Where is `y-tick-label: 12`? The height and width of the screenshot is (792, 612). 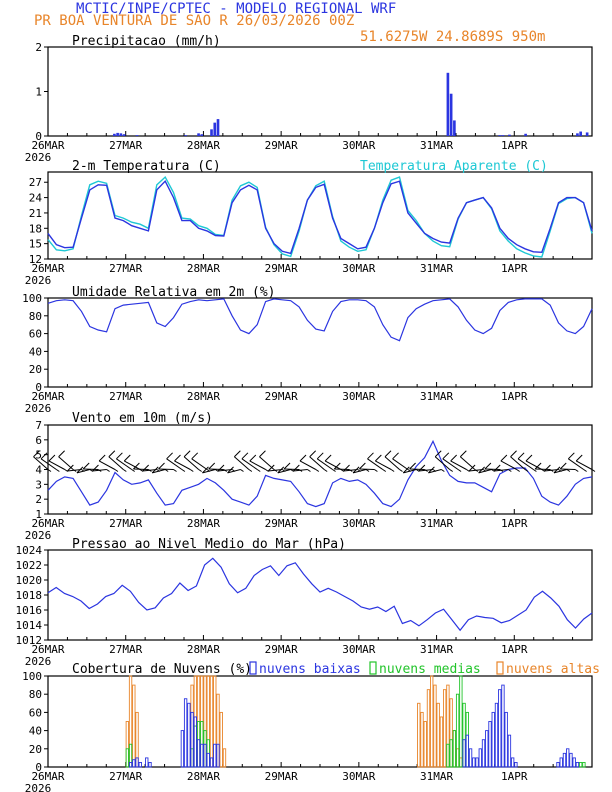
y-tick-label: 12 is located at coordinates (35, 259).